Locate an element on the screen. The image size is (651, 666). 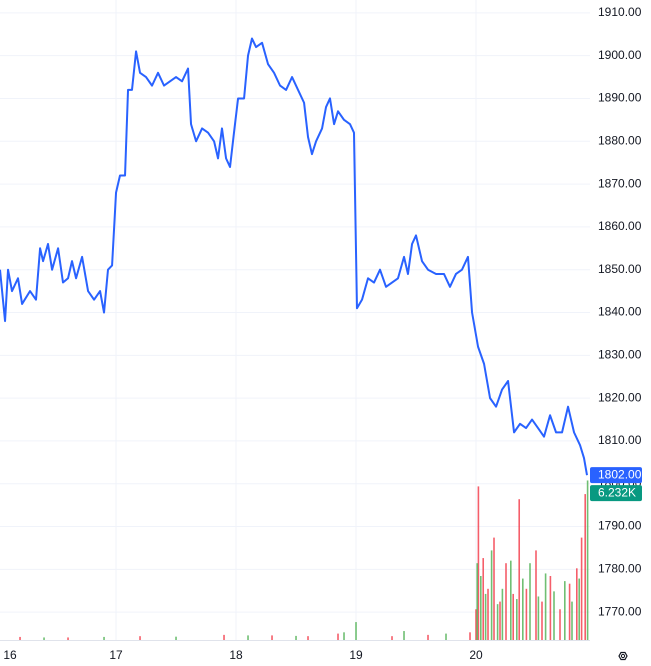
last-price-label: 1802.00 is located at coordinates (620, 474).